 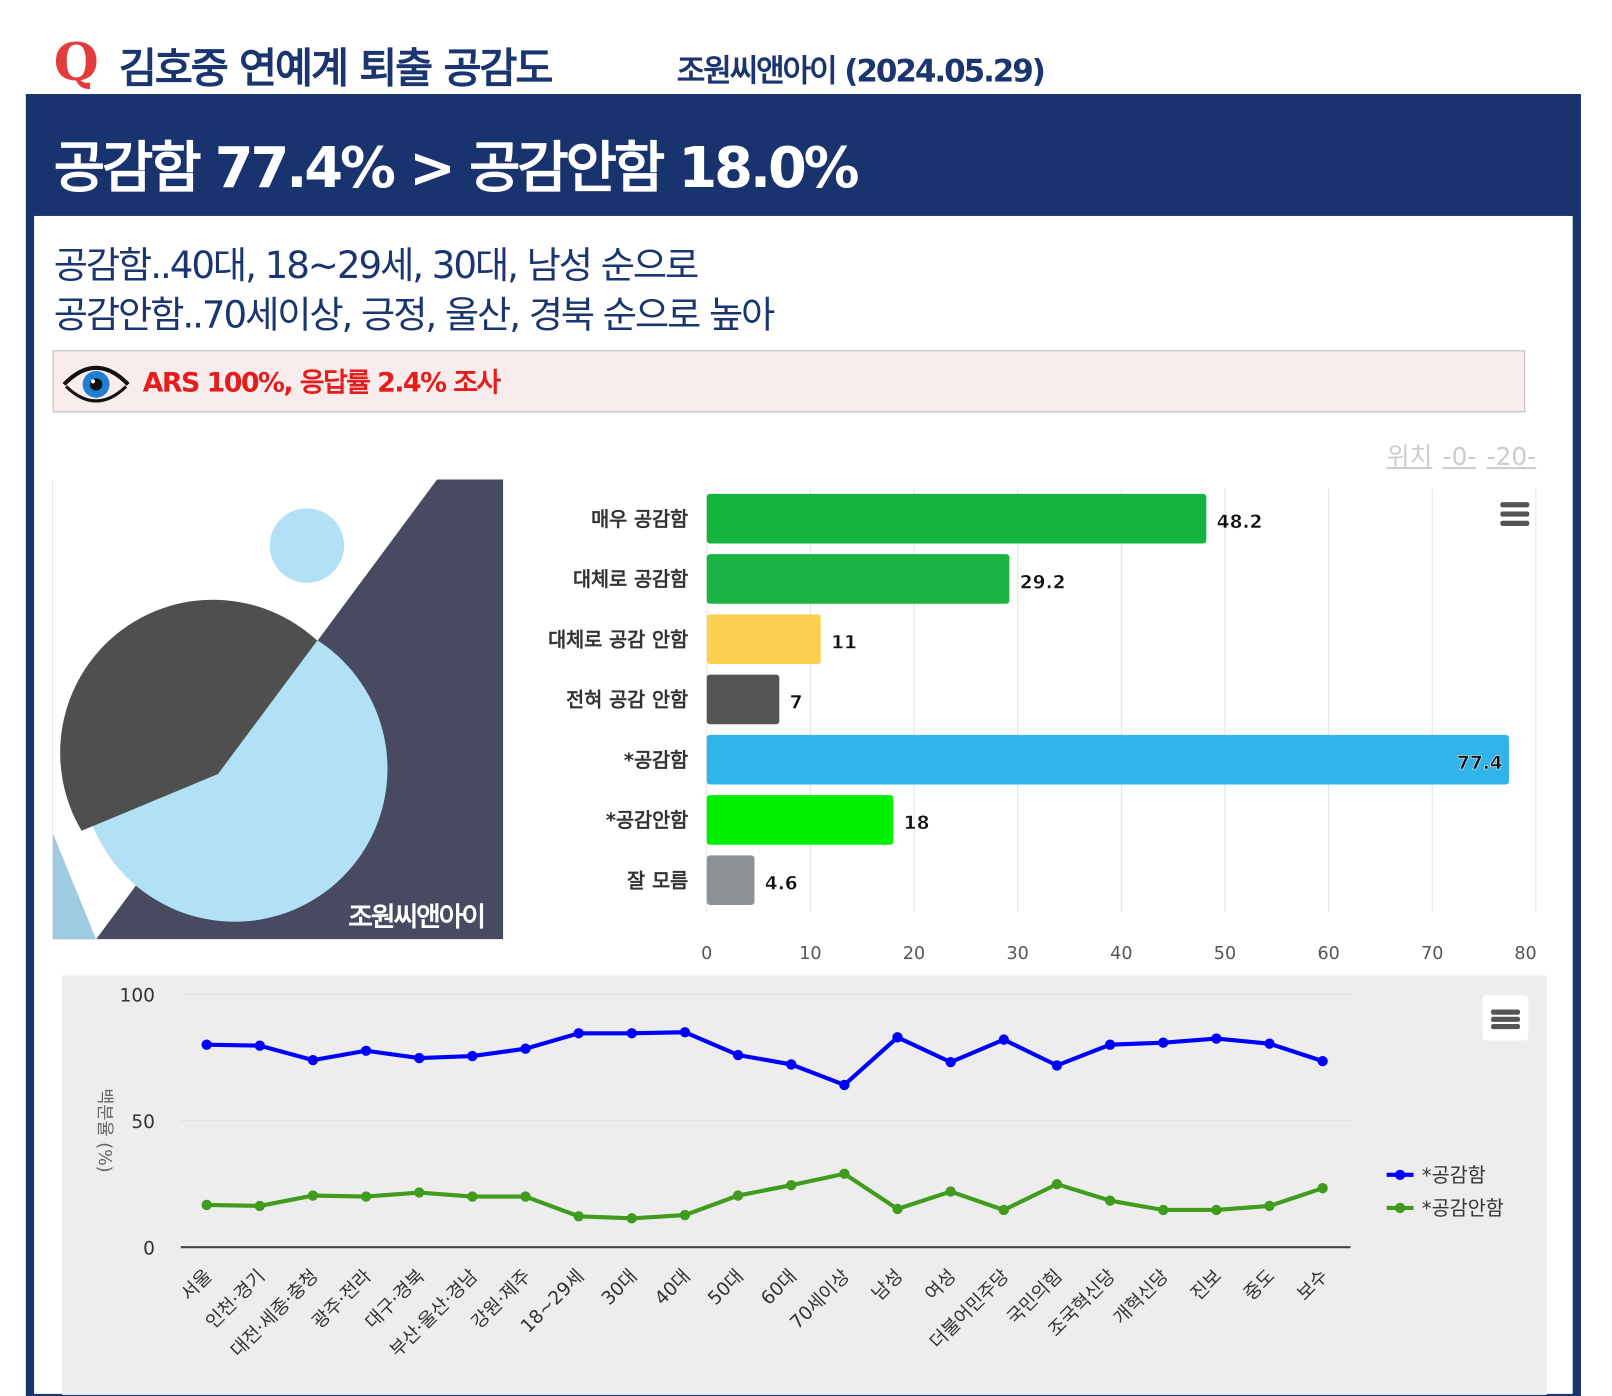 I want to click on x-tick-label: 여성, so click(x=940, y=1285).